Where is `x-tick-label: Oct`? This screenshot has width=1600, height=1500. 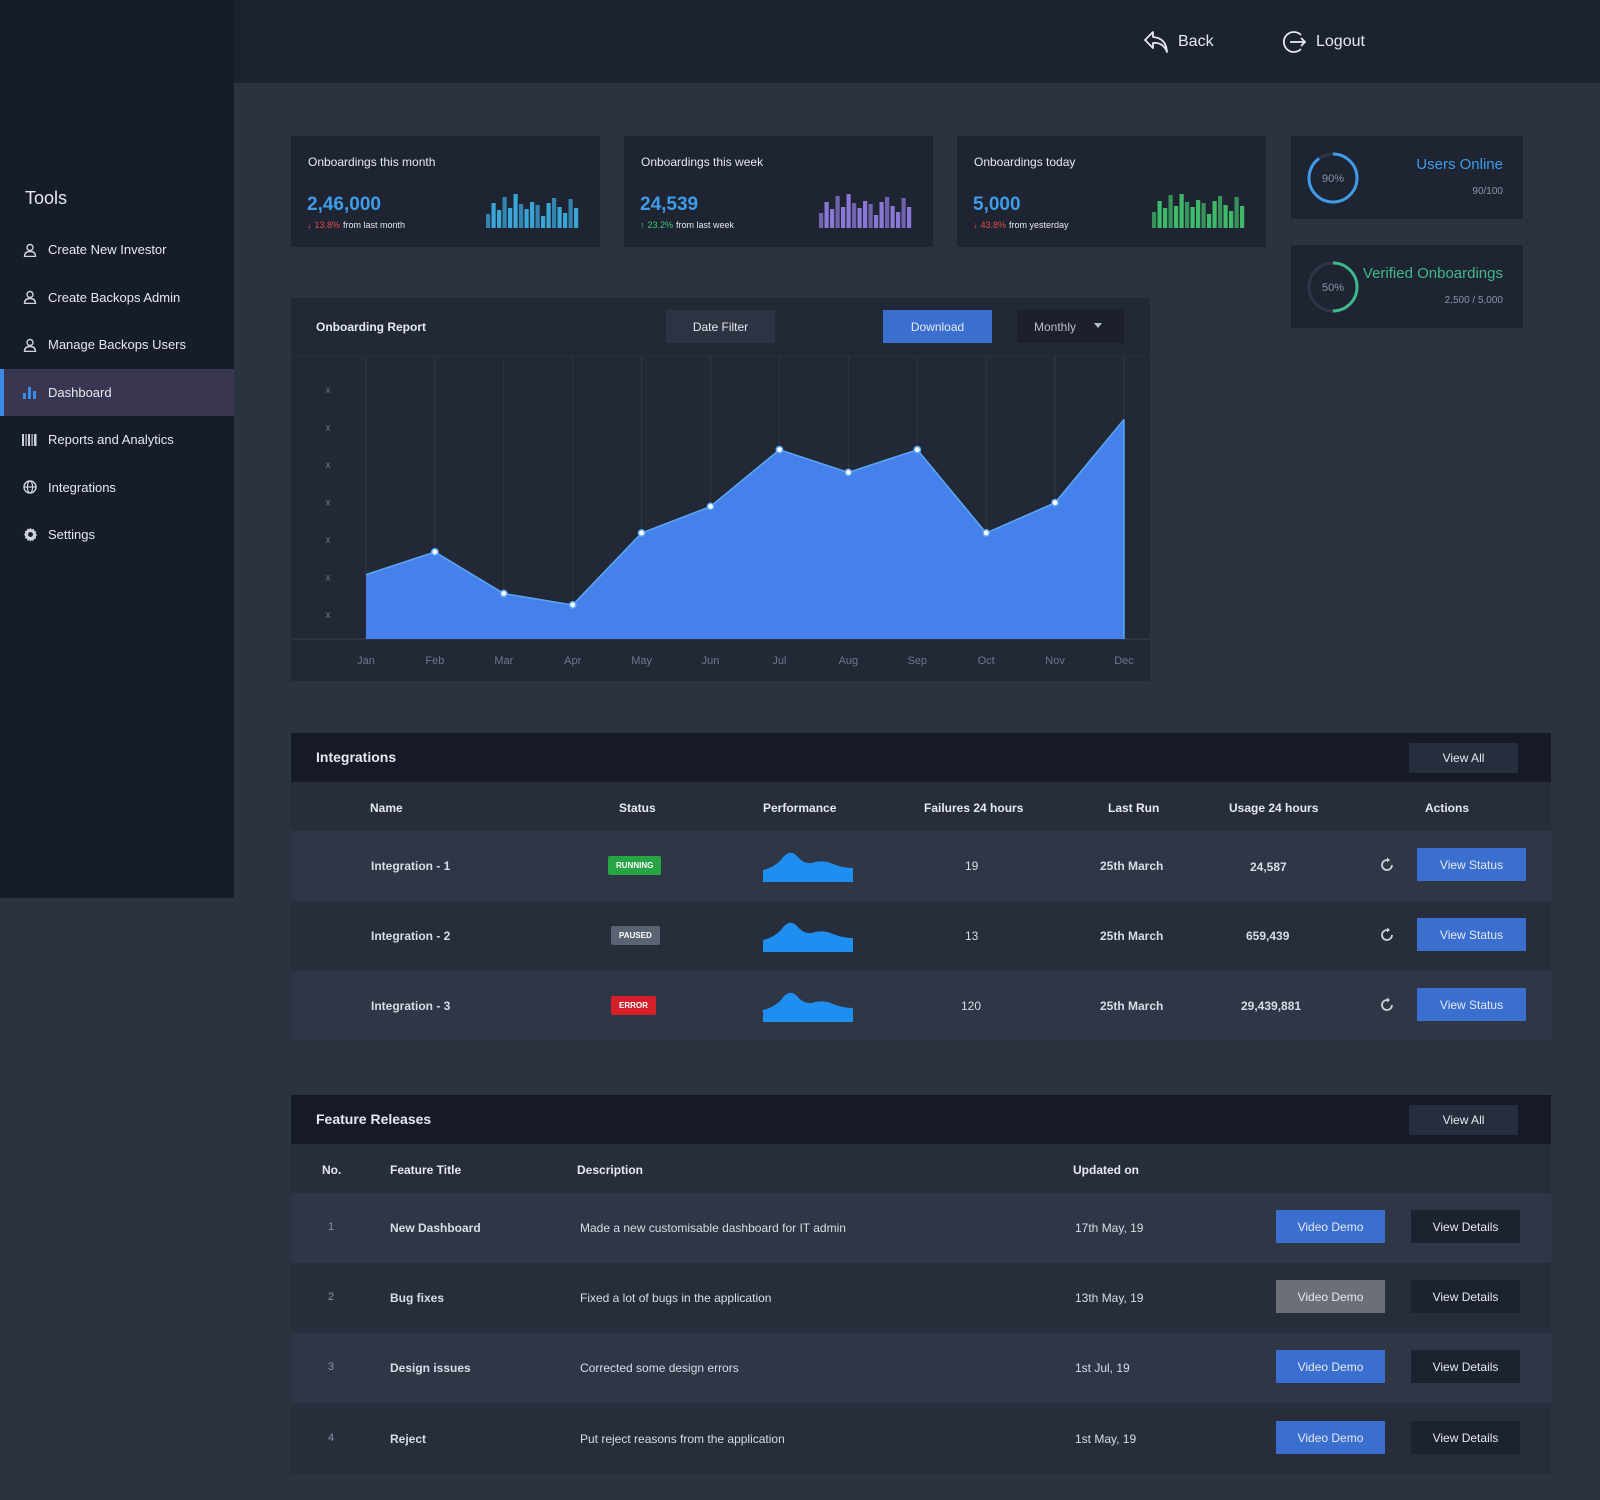 x-tick-label: Oct is located at coordinates (986, 661).